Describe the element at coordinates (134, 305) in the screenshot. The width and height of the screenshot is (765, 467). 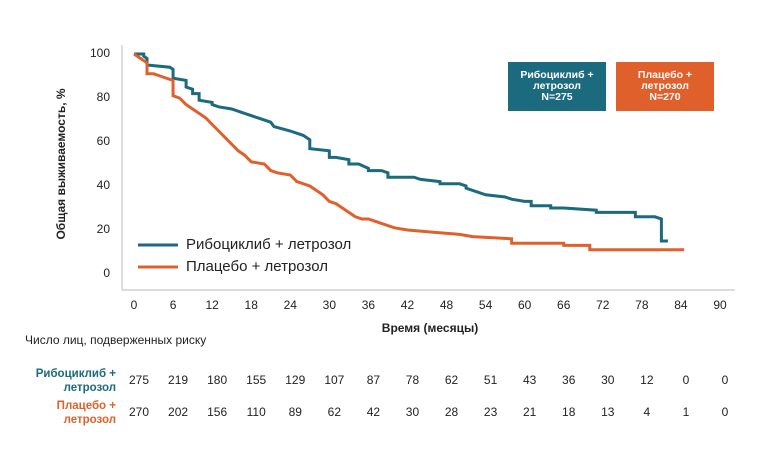
I see `x-tick-label: 0` at that location.